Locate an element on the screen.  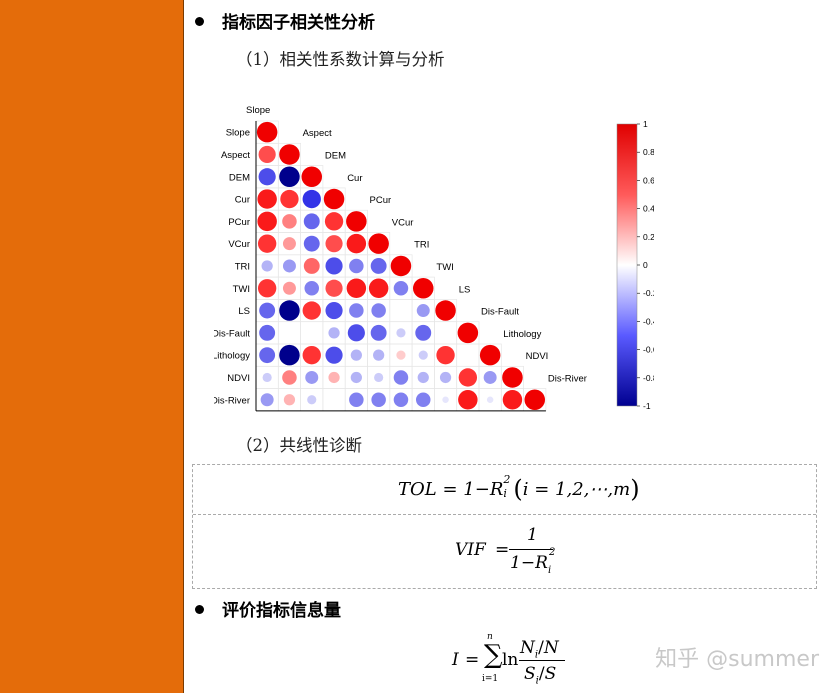
diagonal-label: Slope is located at coordinates (258, 110).